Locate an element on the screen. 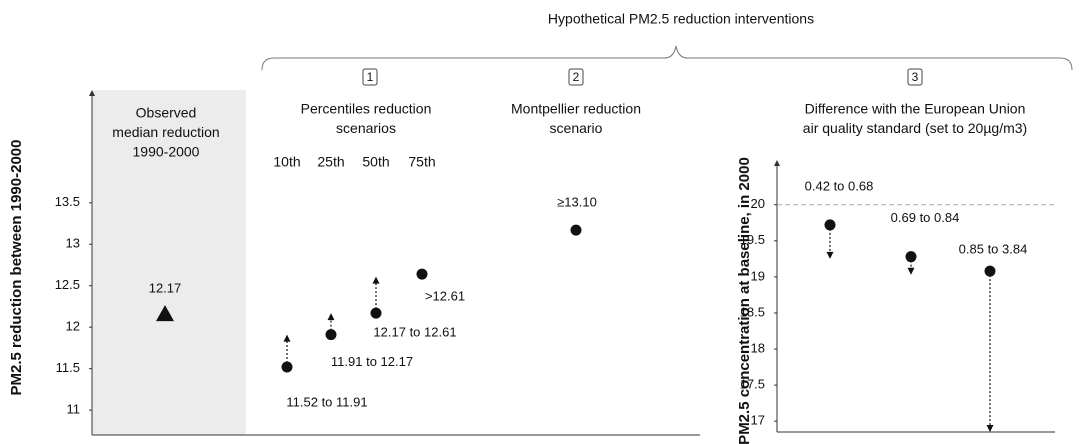 The height and width of the screenshot is (444, 1085). y-tick-label: 18.5 is located at coordinates (752, 311).